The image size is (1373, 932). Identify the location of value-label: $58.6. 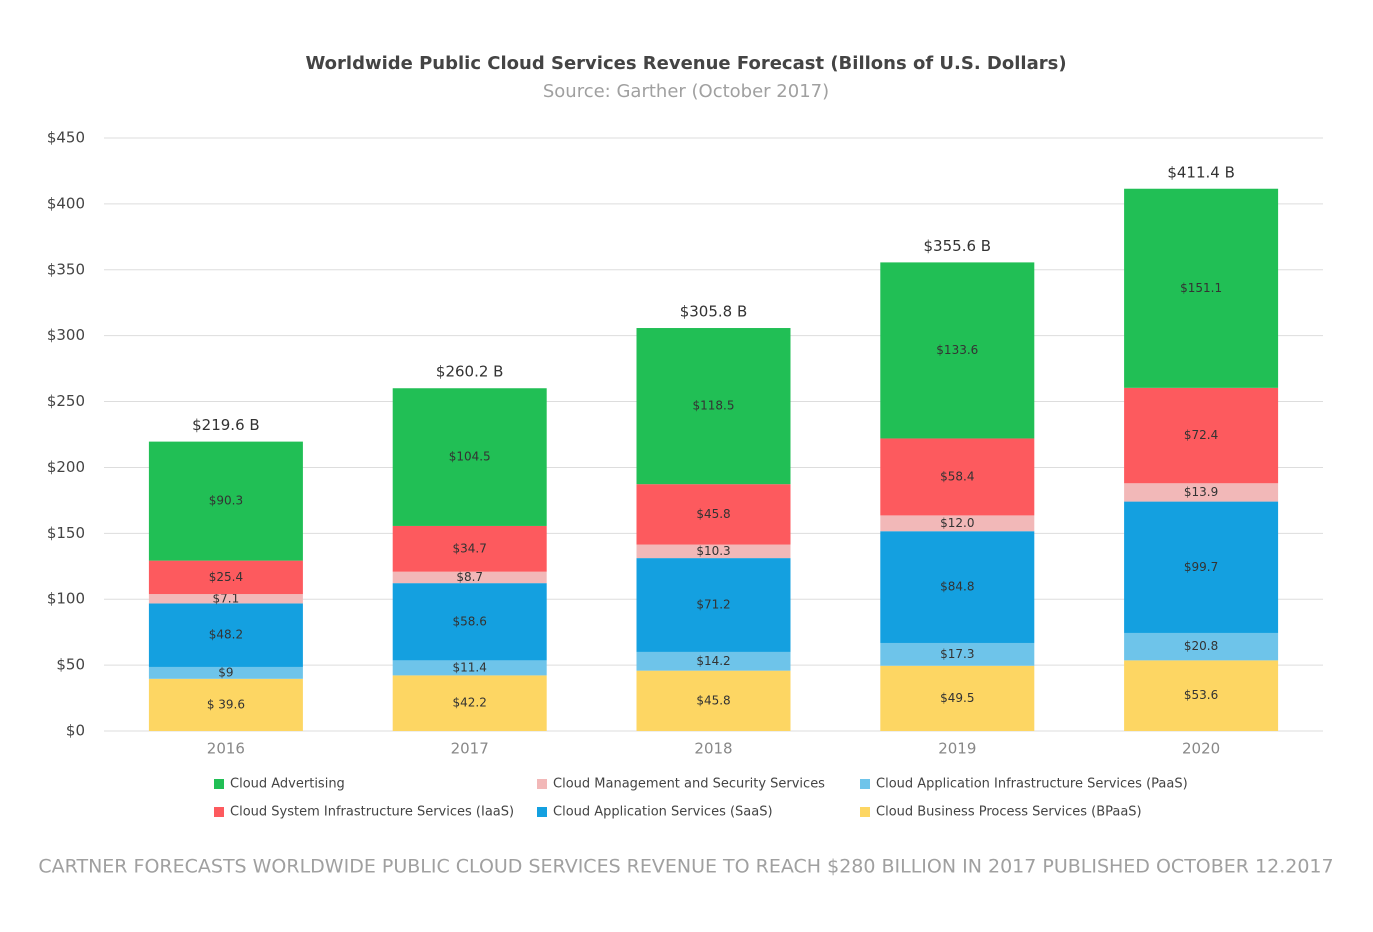
(470, 621).